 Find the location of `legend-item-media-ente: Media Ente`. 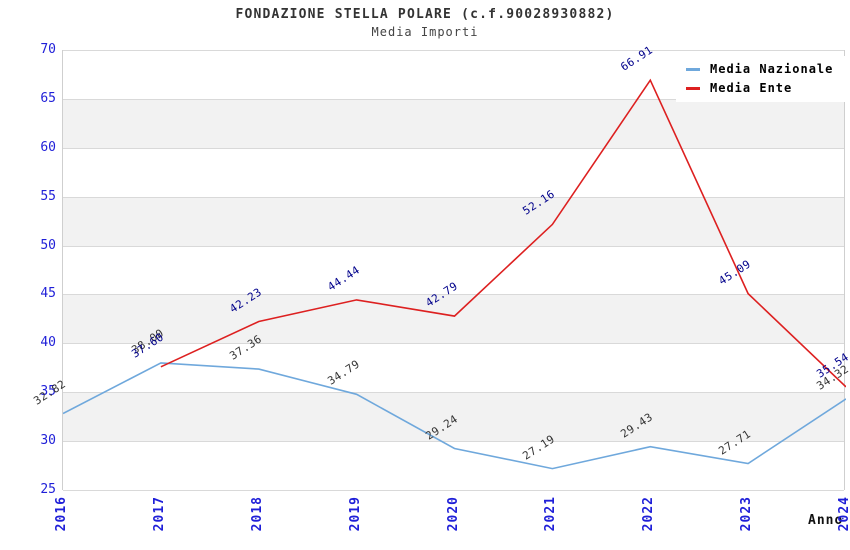

legend-item-media-ente: Media Ente is located at coordinates (739, 88).